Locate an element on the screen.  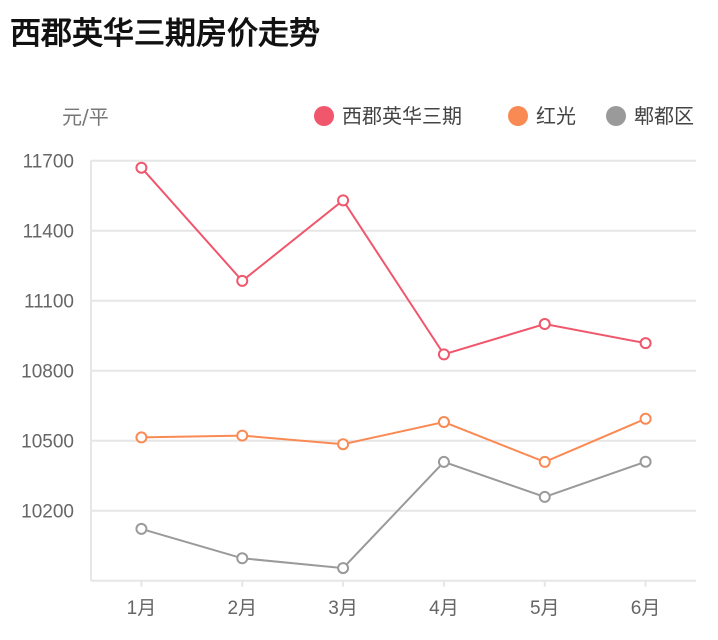
x-tick-label: 6月 is located at coordinates (646, 608).